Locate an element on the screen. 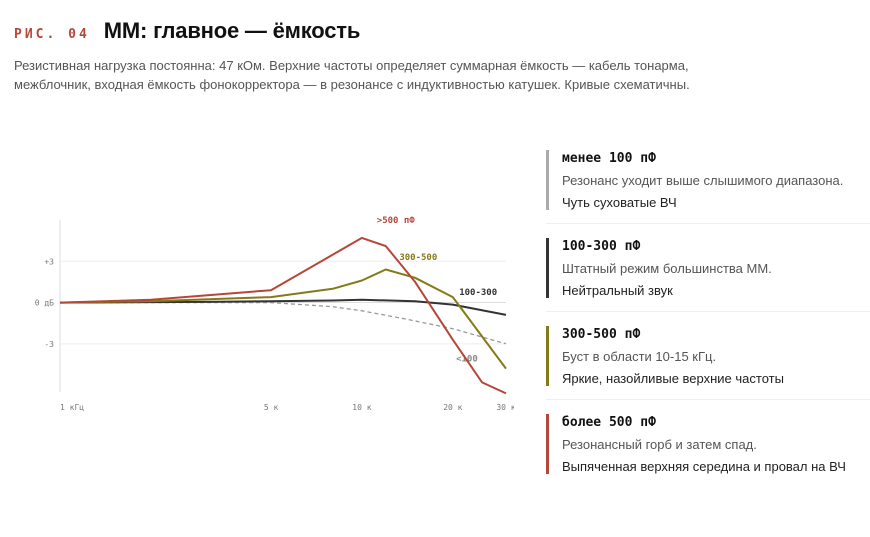 The height and width of the screenshot is (537, 870). figure-label: РИС. 04 is located at coordinates (52, 34).